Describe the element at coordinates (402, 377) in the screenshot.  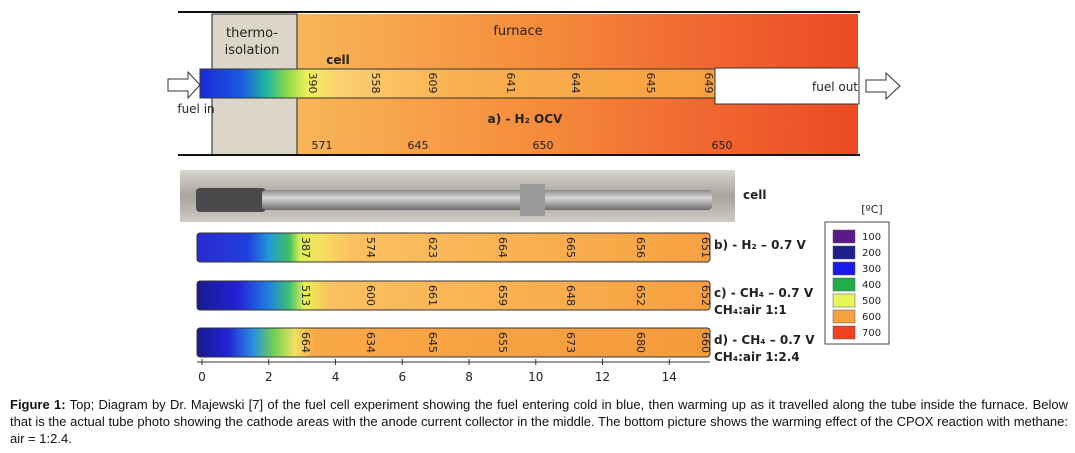
I see `x-tick-label: 6` at that location.